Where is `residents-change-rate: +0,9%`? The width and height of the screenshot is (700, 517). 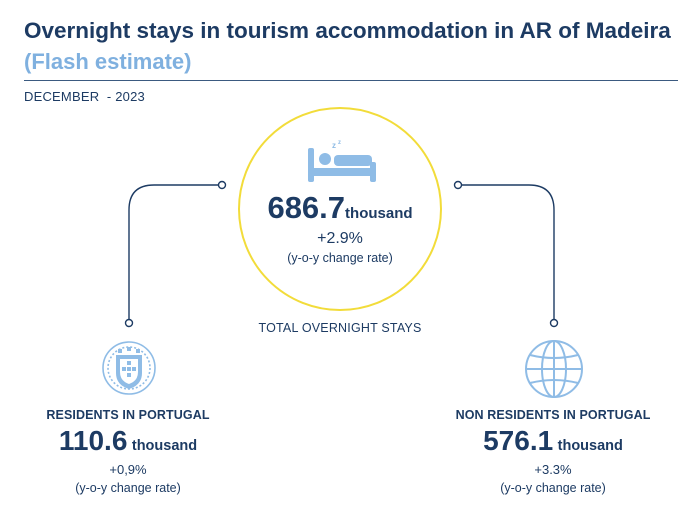 residents-change-rate: +0,9% is located at coordinates (128, 469).